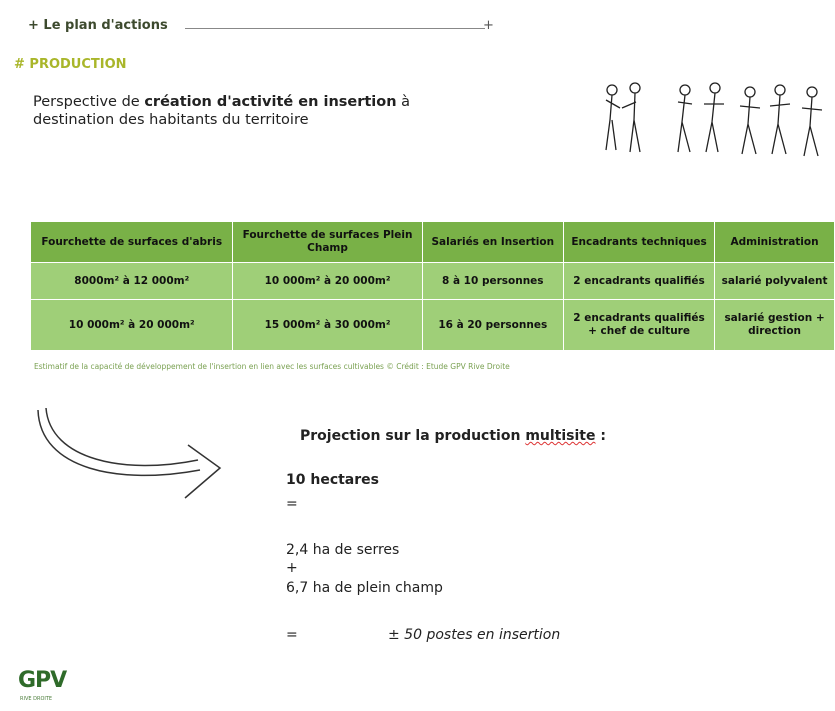 This screenshot has height=711, width=835. I want to click on table-cell: 2 encadrants qualifiés + chef de culture, so click(639, 325).